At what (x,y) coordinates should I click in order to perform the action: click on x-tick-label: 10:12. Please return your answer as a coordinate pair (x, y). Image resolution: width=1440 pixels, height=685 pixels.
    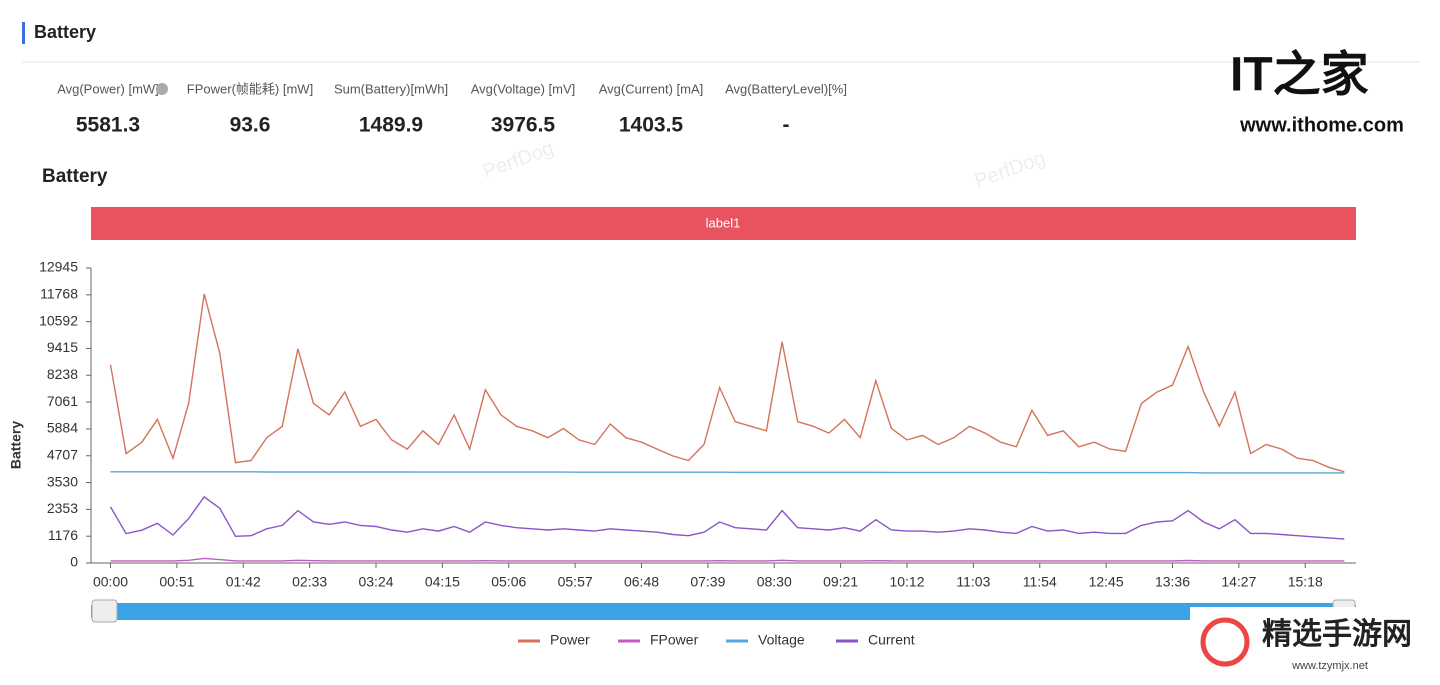
    Looking at the image, I should click on (906, 582).